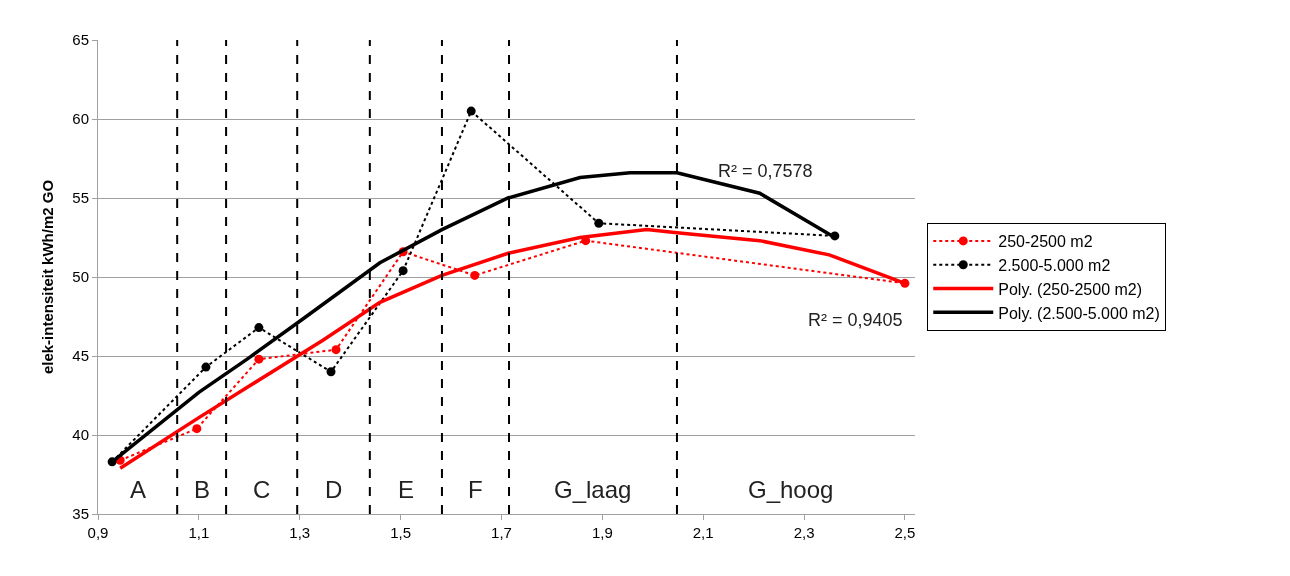  Describe the element at coordinates (1079, 313) in the screenshot. I see `legend-label: Poly. (2.500-5.000 m2)` at that location.